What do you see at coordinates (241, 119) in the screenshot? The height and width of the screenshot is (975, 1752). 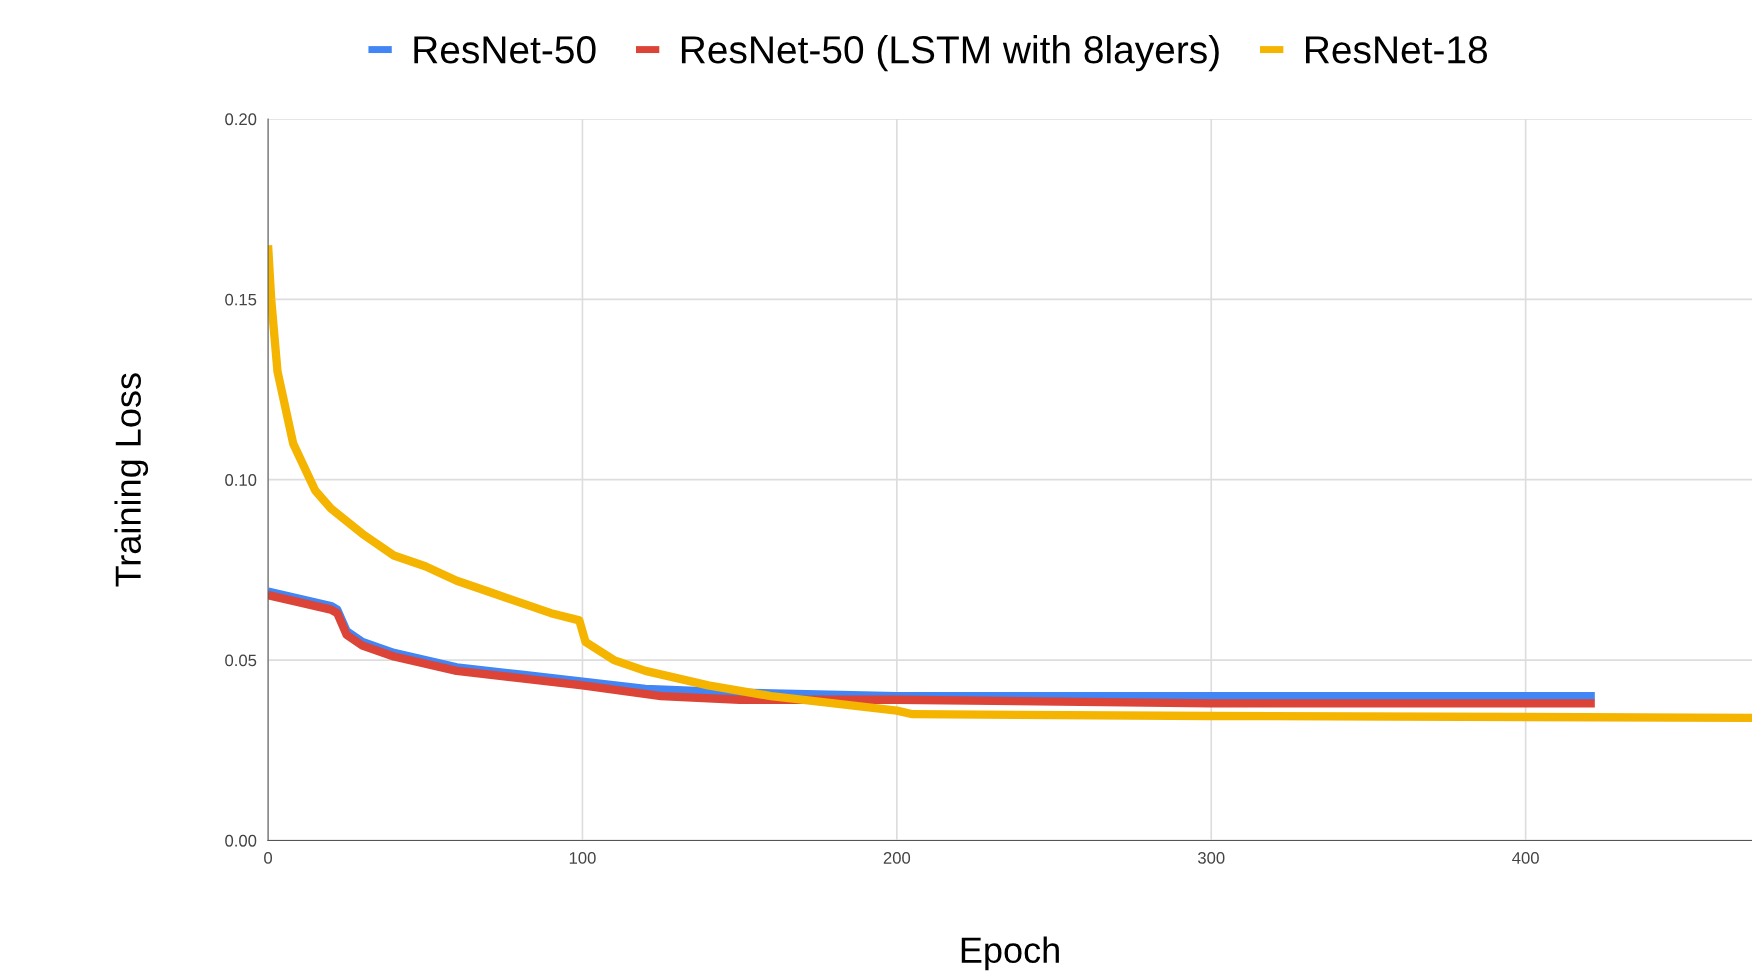 I see `y-tick-label: 0.20` at bounding box center [241, 119].